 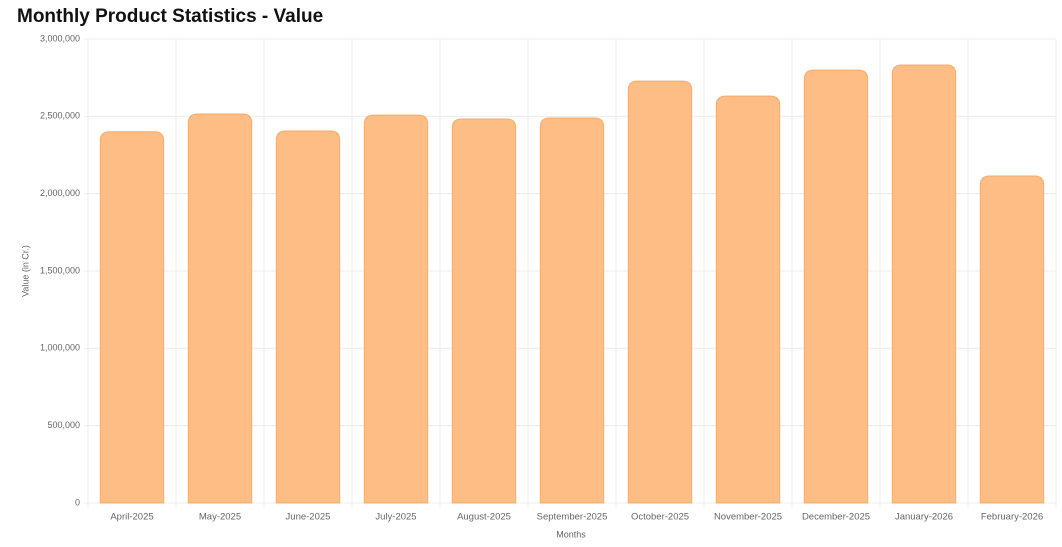 What do you see at coordinates (220, 517) in the screenshot?
I see `x-tick-label: May-2025` at bounding box center [220, 517].